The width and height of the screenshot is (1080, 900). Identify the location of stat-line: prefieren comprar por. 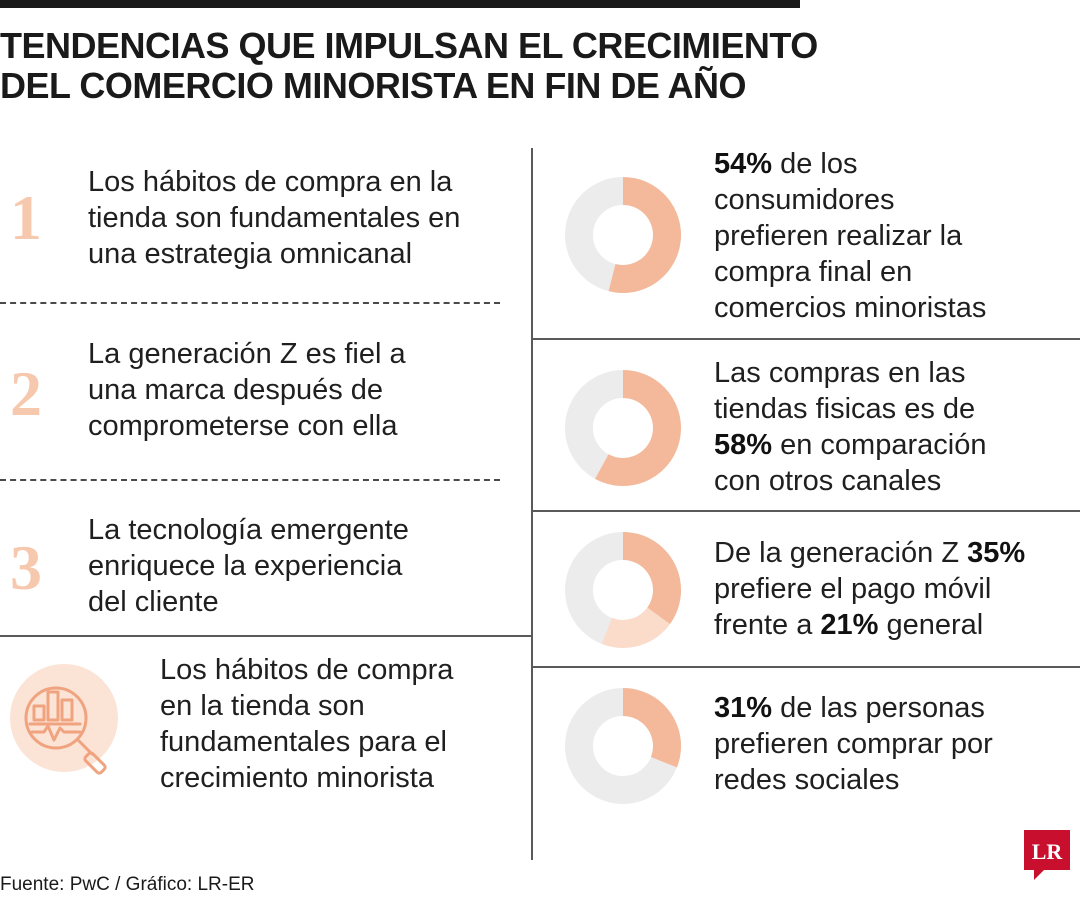
(853, 744).